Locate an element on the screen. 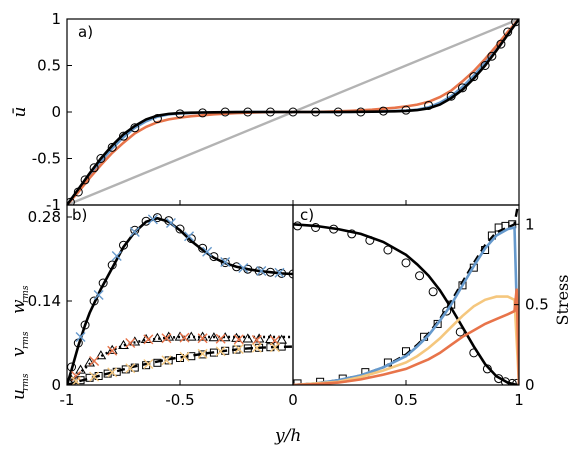 Image resolution: width=581 pixels, height=450 pixels. ylabel-u-sub: rms is located at coordinates (26, 382).